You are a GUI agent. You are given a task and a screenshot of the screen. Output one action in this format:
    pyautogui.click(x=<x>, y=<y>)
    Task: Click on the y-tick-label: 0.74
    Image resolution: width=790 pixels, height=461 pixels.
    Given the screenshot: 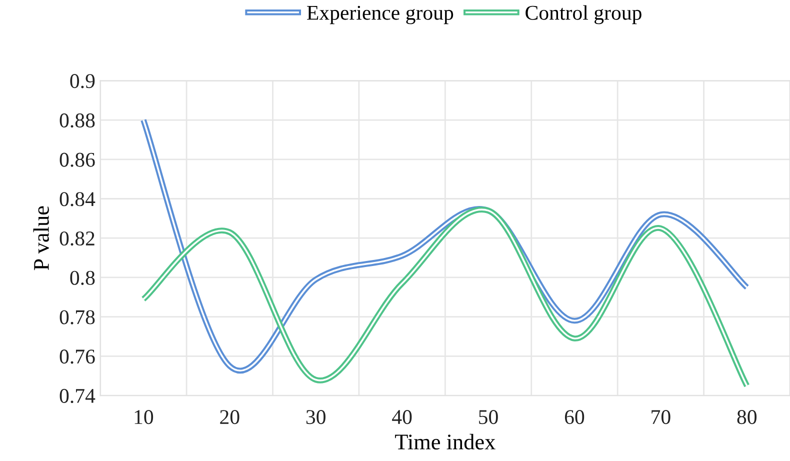 What is the action you would take?
    pyautogui.click(x=78, y=396)
    